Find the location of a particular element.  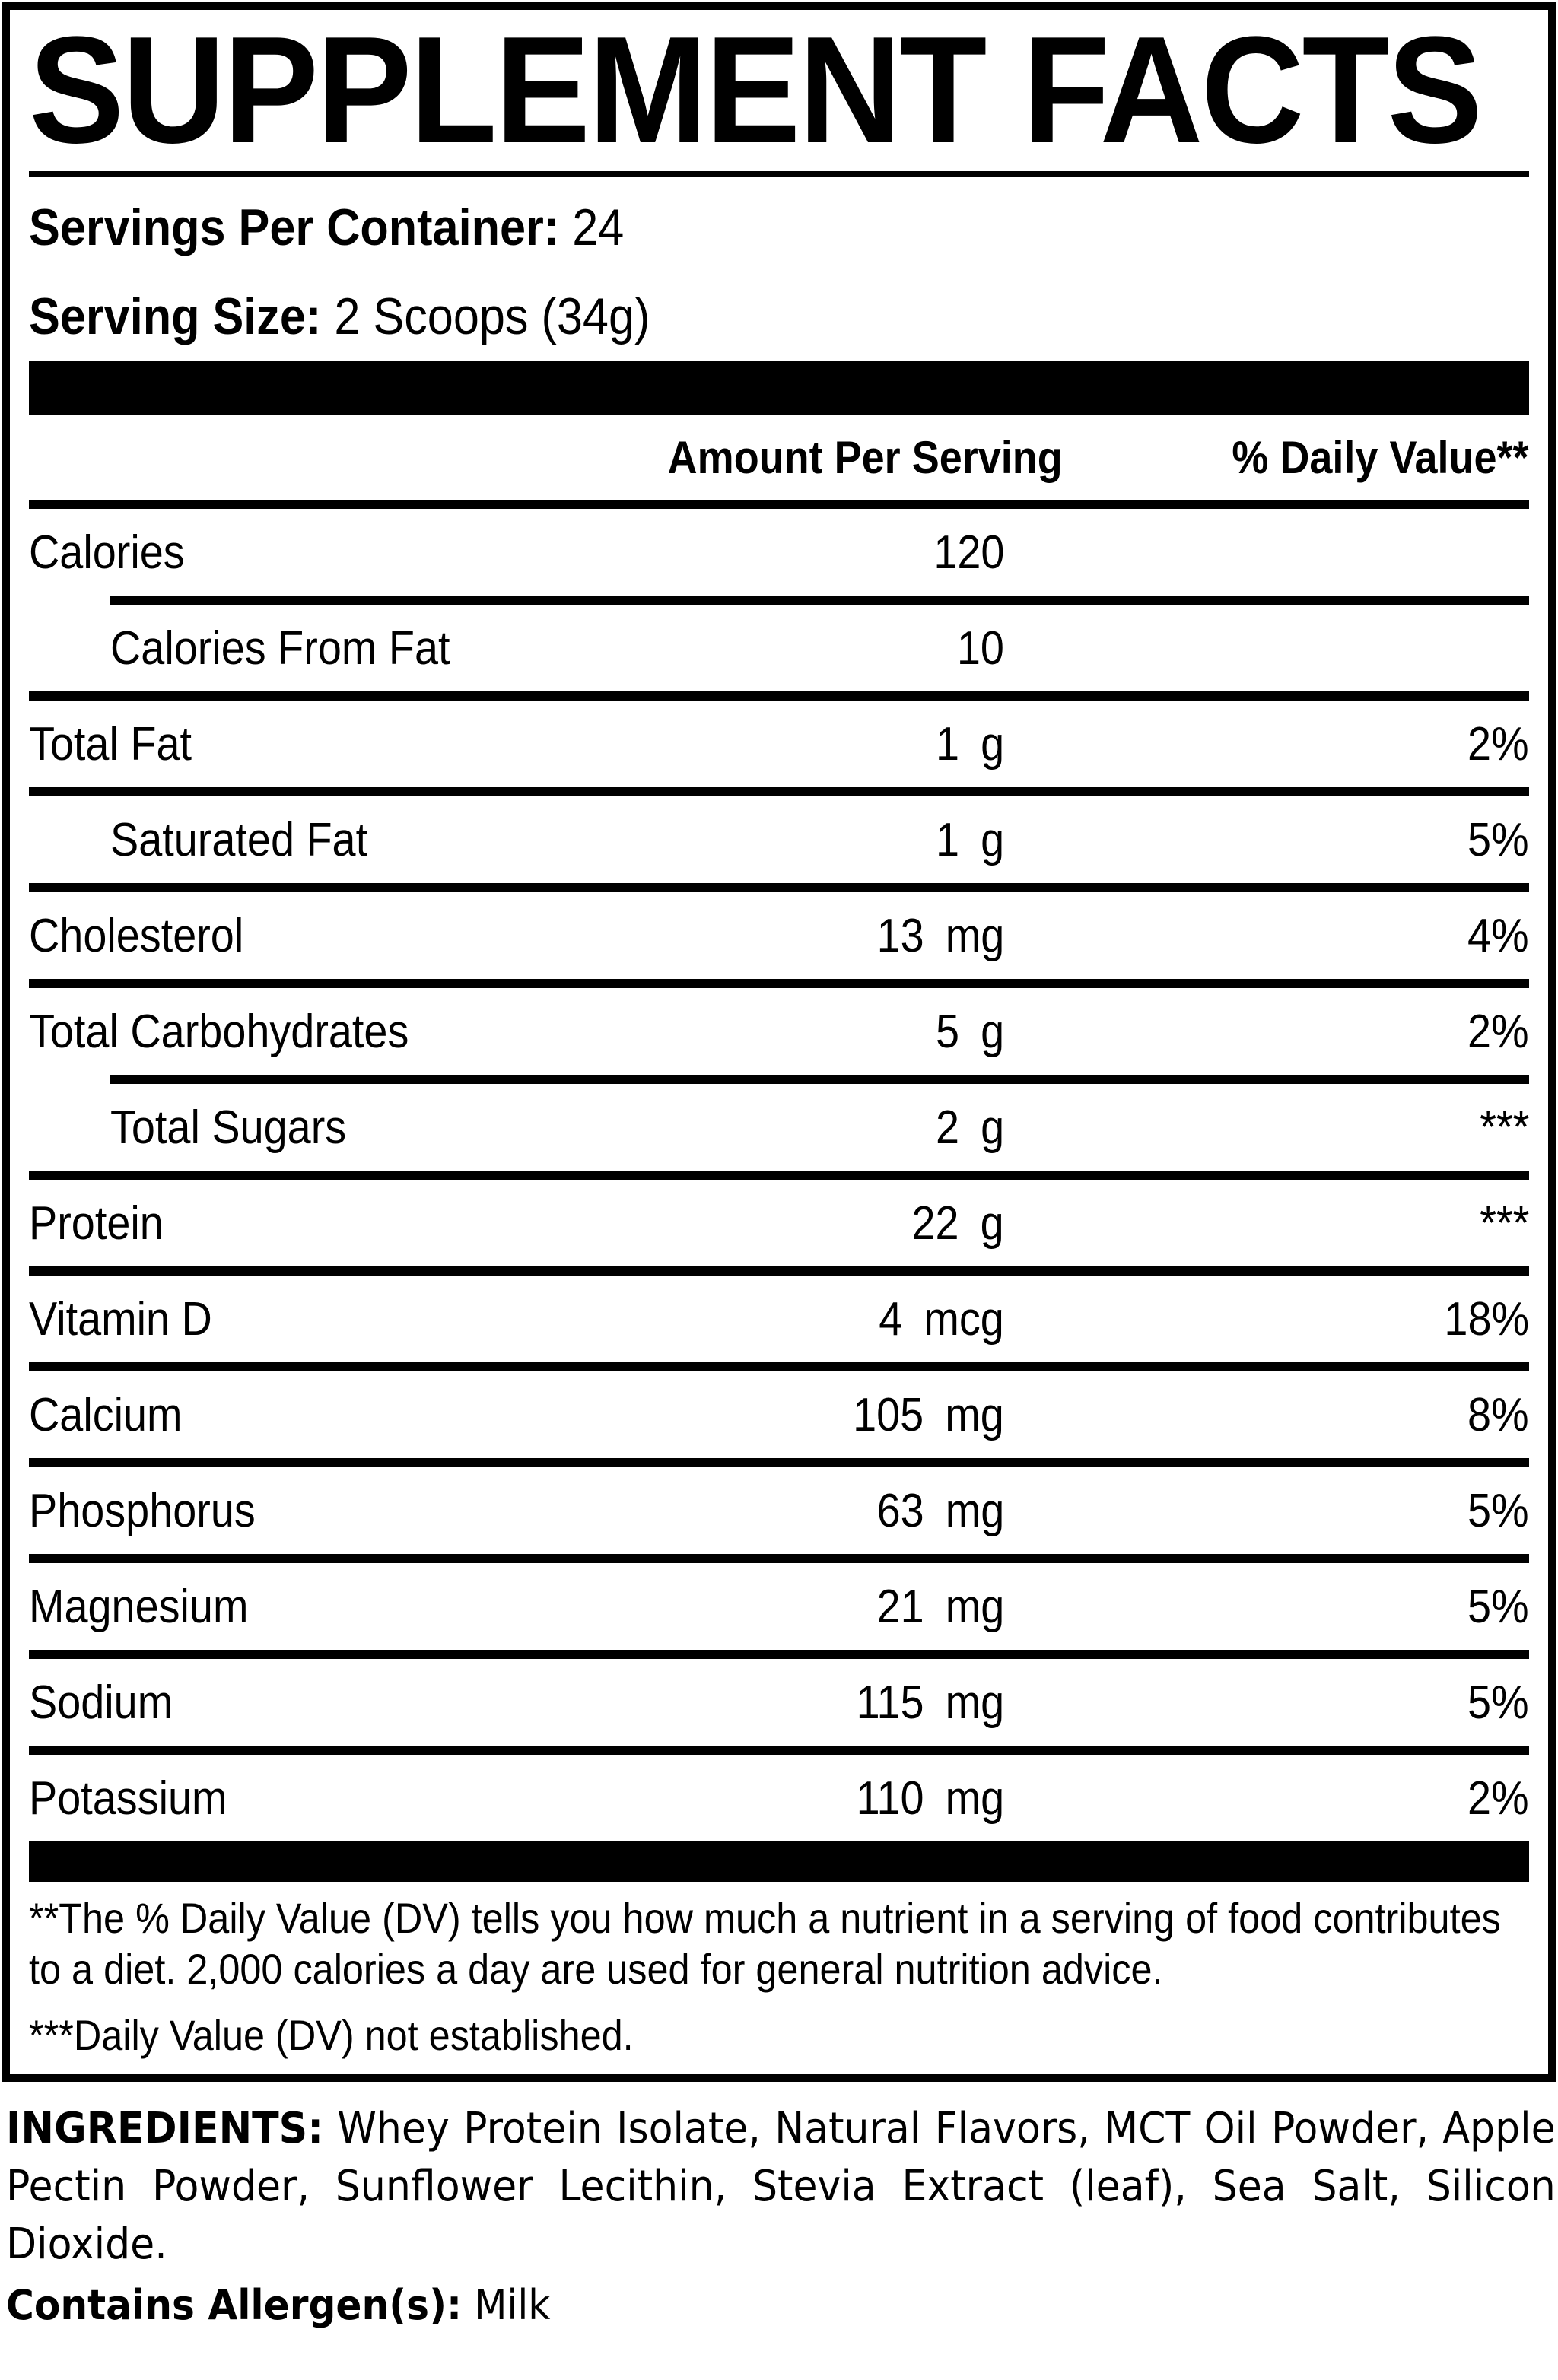

table-row-potassium: Potassium 110 mg 2% is located at coordinates (779, 1798).